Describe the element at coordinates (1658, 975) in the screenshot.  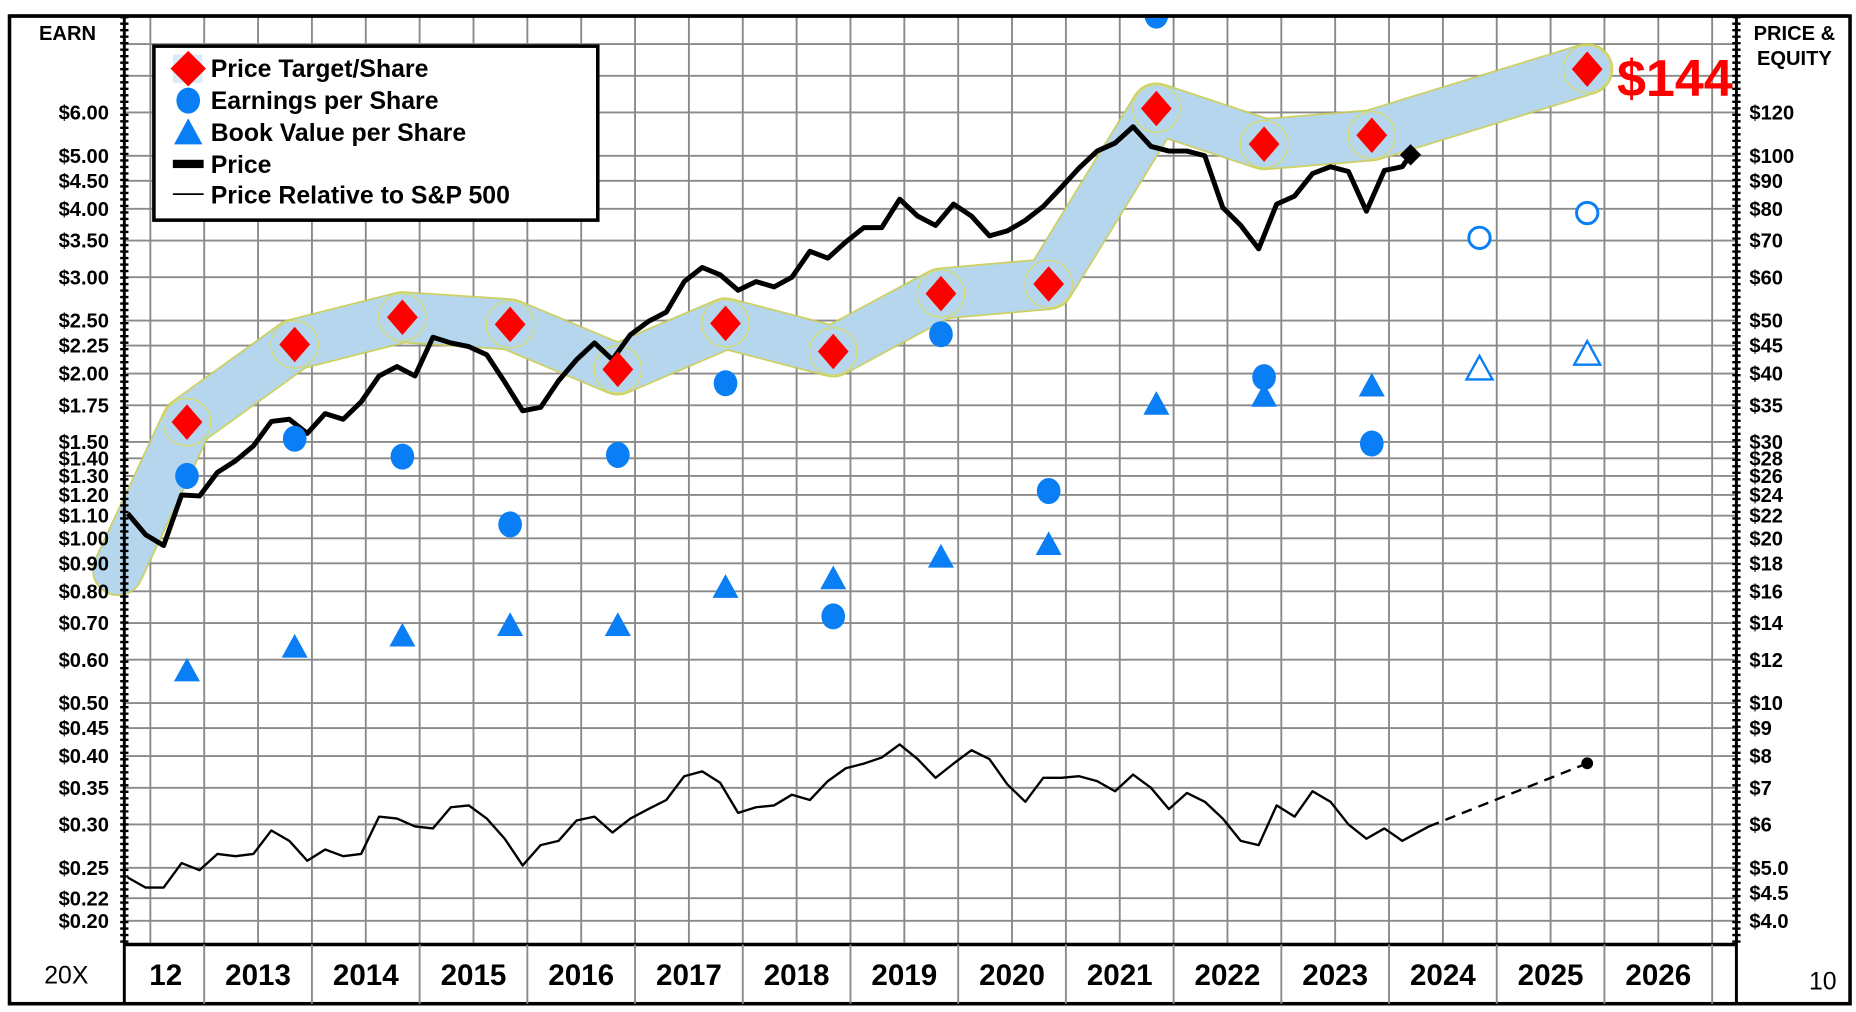
I see `x-tick-label: 2026` at that location.